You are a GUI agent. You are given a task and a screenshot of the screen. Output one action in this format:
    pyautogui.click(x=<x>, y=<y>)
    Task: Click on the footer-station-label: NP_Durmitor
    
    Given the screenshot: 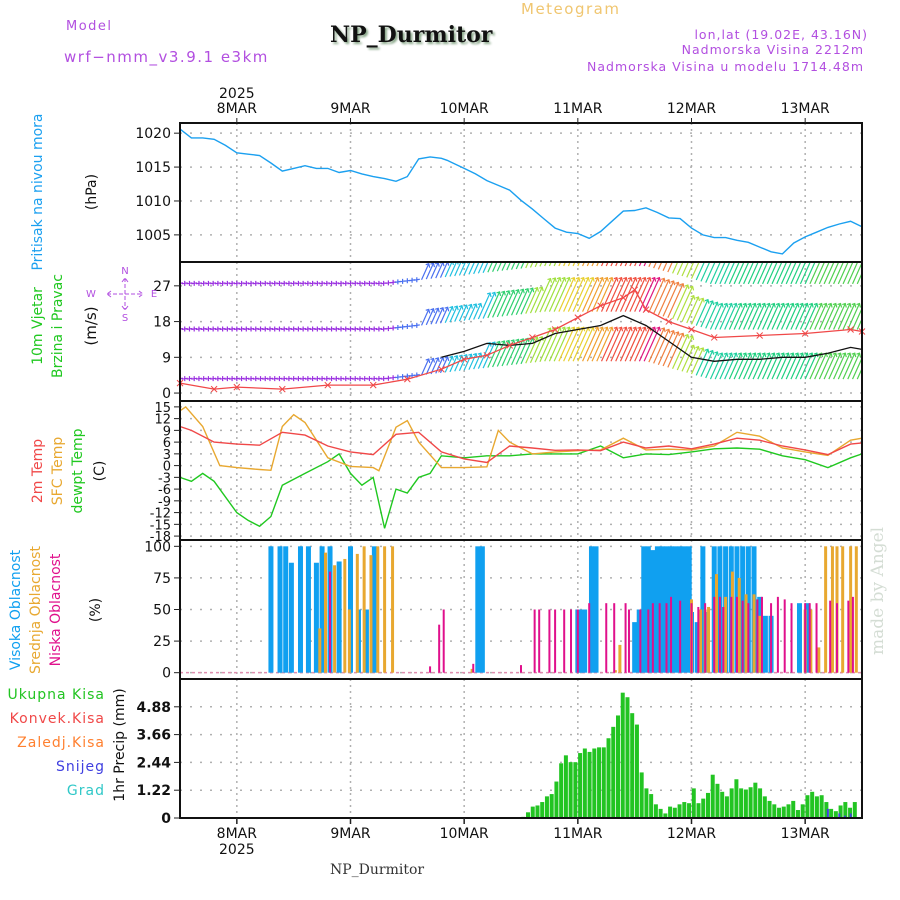 What is the action you would take?
    pyautogui.click(x=377, y=870)
    